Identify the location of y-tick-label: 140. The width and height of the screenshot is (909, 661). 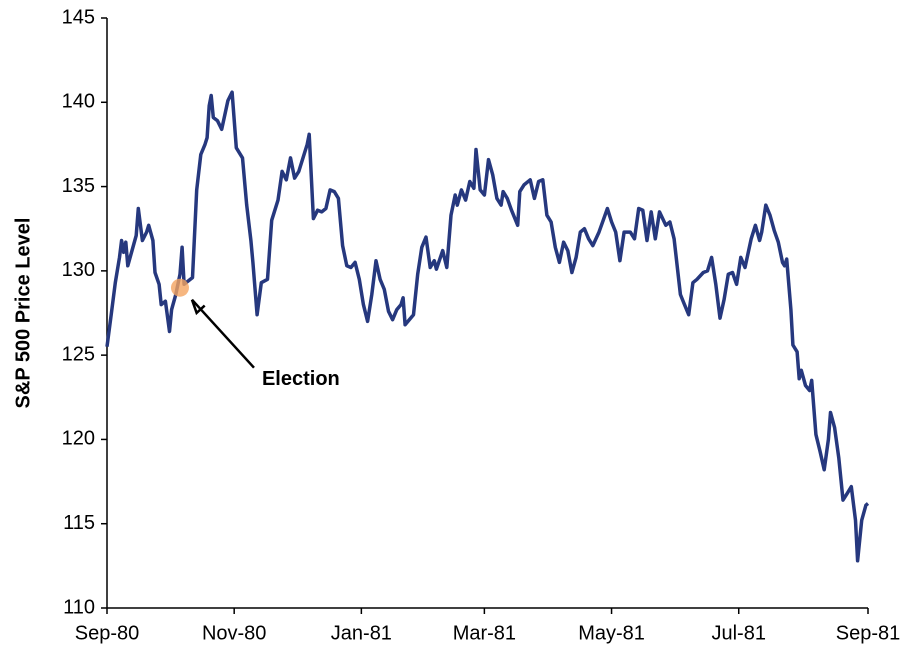
(78, 102).